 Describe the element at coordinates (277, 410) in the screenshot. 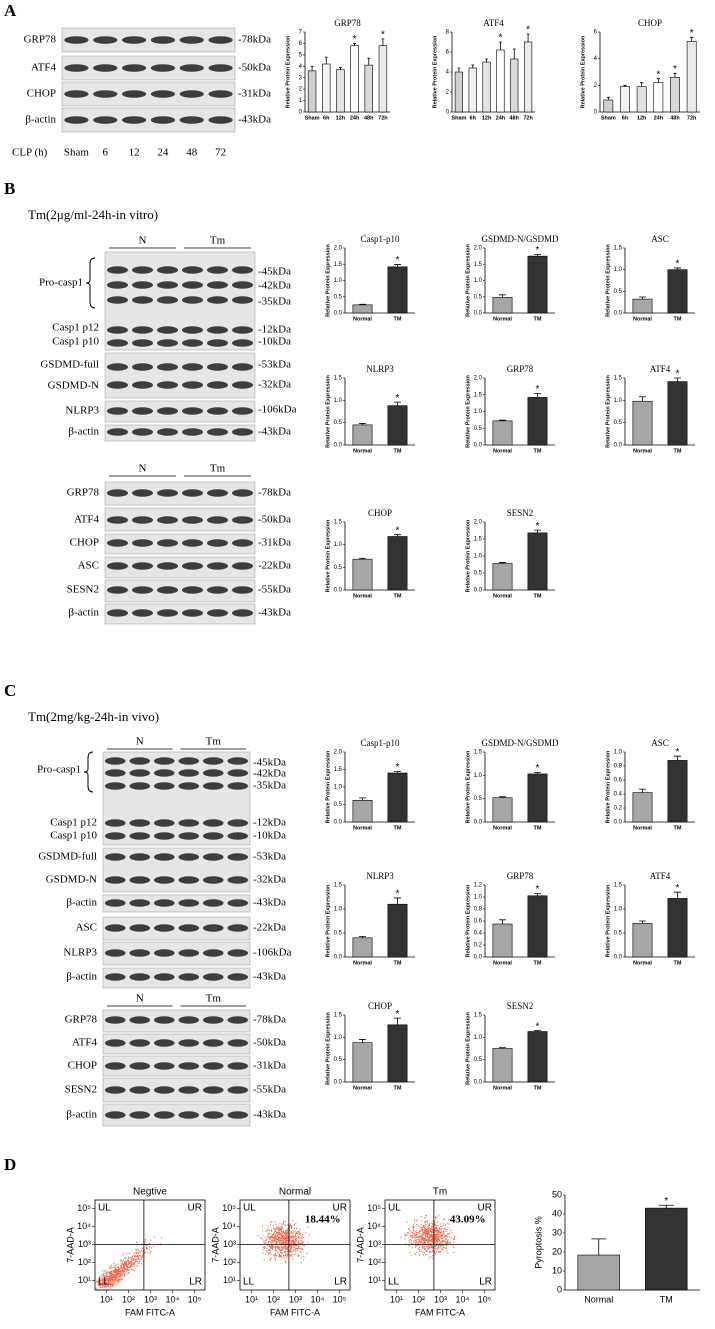

I see `size-label: -106kDa` at that location.